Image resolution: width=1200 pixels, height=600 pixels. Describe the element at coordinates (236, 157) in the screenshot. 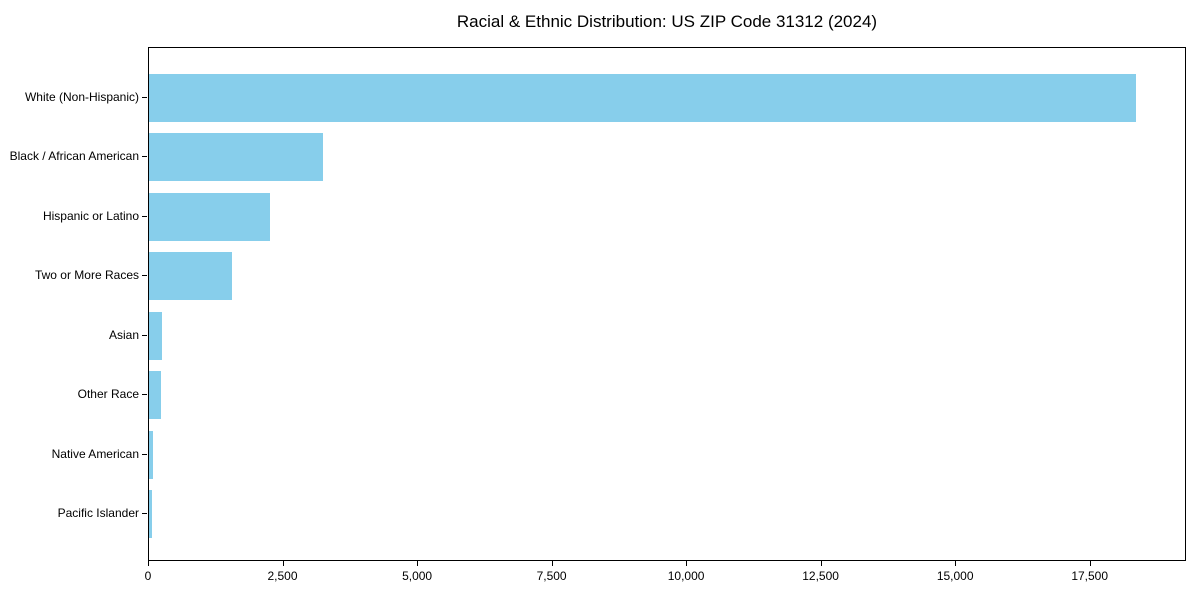

I see `bar-black-african-american` at that location.